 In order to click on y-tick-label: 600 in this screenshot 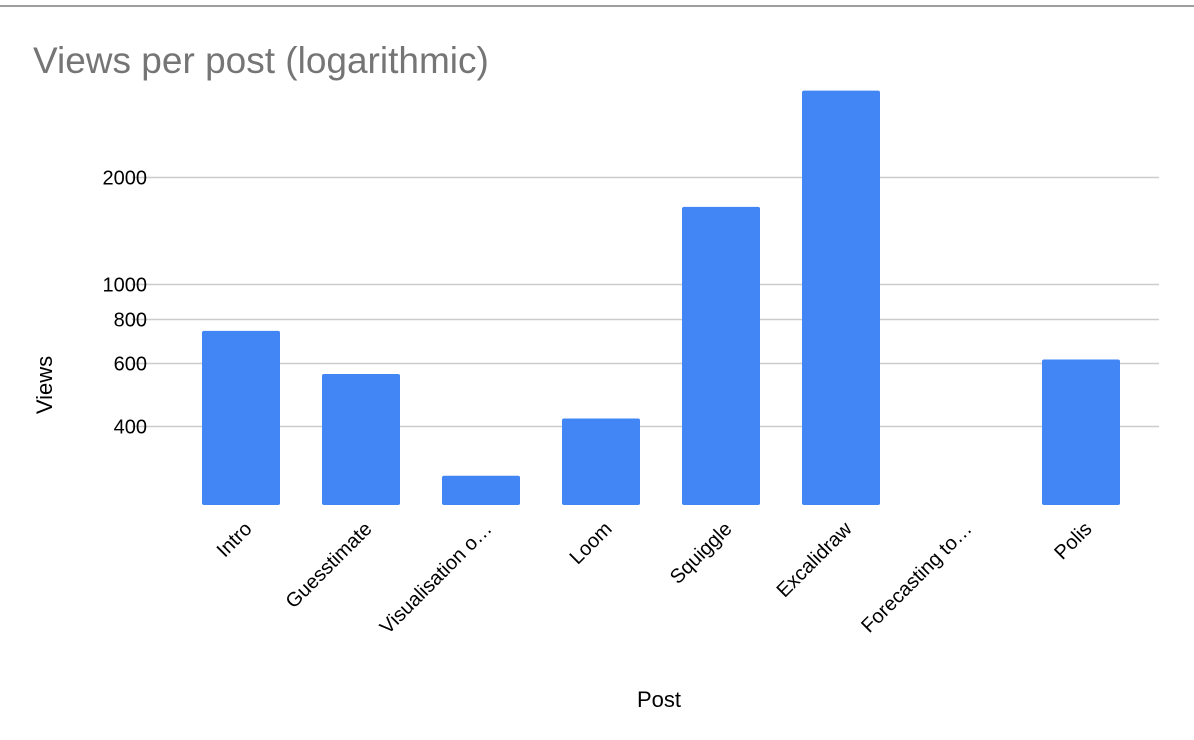, I will do `click(130, 365)`.